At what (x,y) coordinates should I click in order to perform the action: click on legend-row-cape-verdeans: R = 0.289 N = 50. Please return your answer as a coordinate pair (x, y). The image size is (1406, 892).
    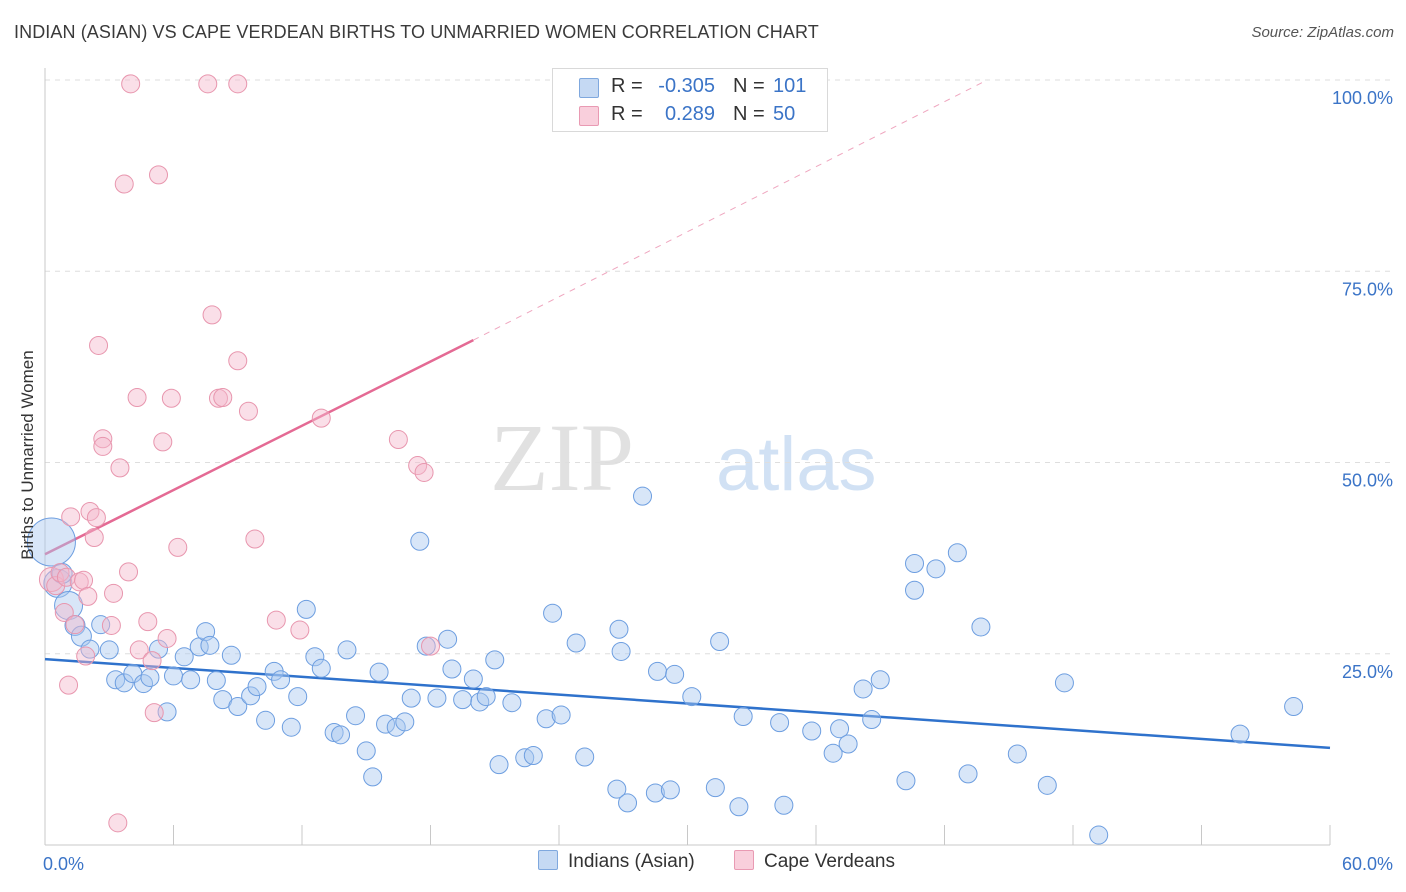
    Looking at the image, I should click on (690, 115).